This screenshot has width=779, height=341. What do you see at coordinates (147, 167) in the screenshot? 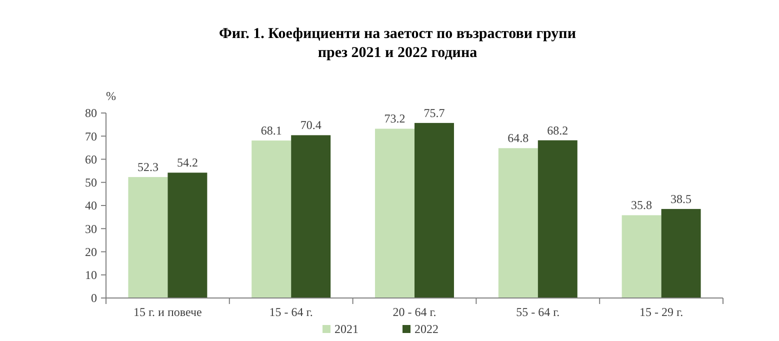
I see `data-label: 52.3` at bounding box center [147, 167].